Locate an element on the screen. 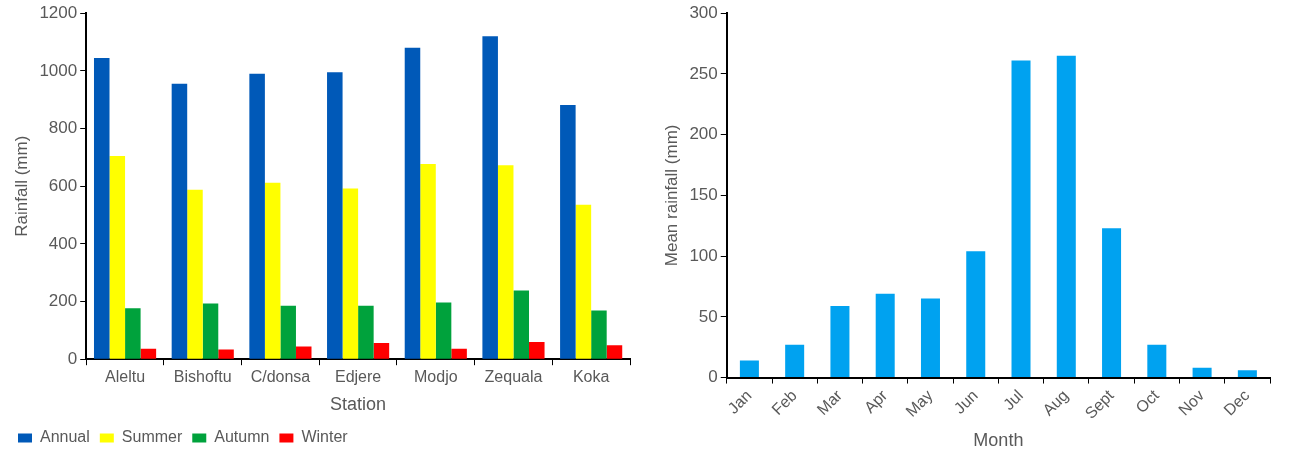 The image size is (1290, 460). y-tick-label: 100 is located at coordinates (703, 255).